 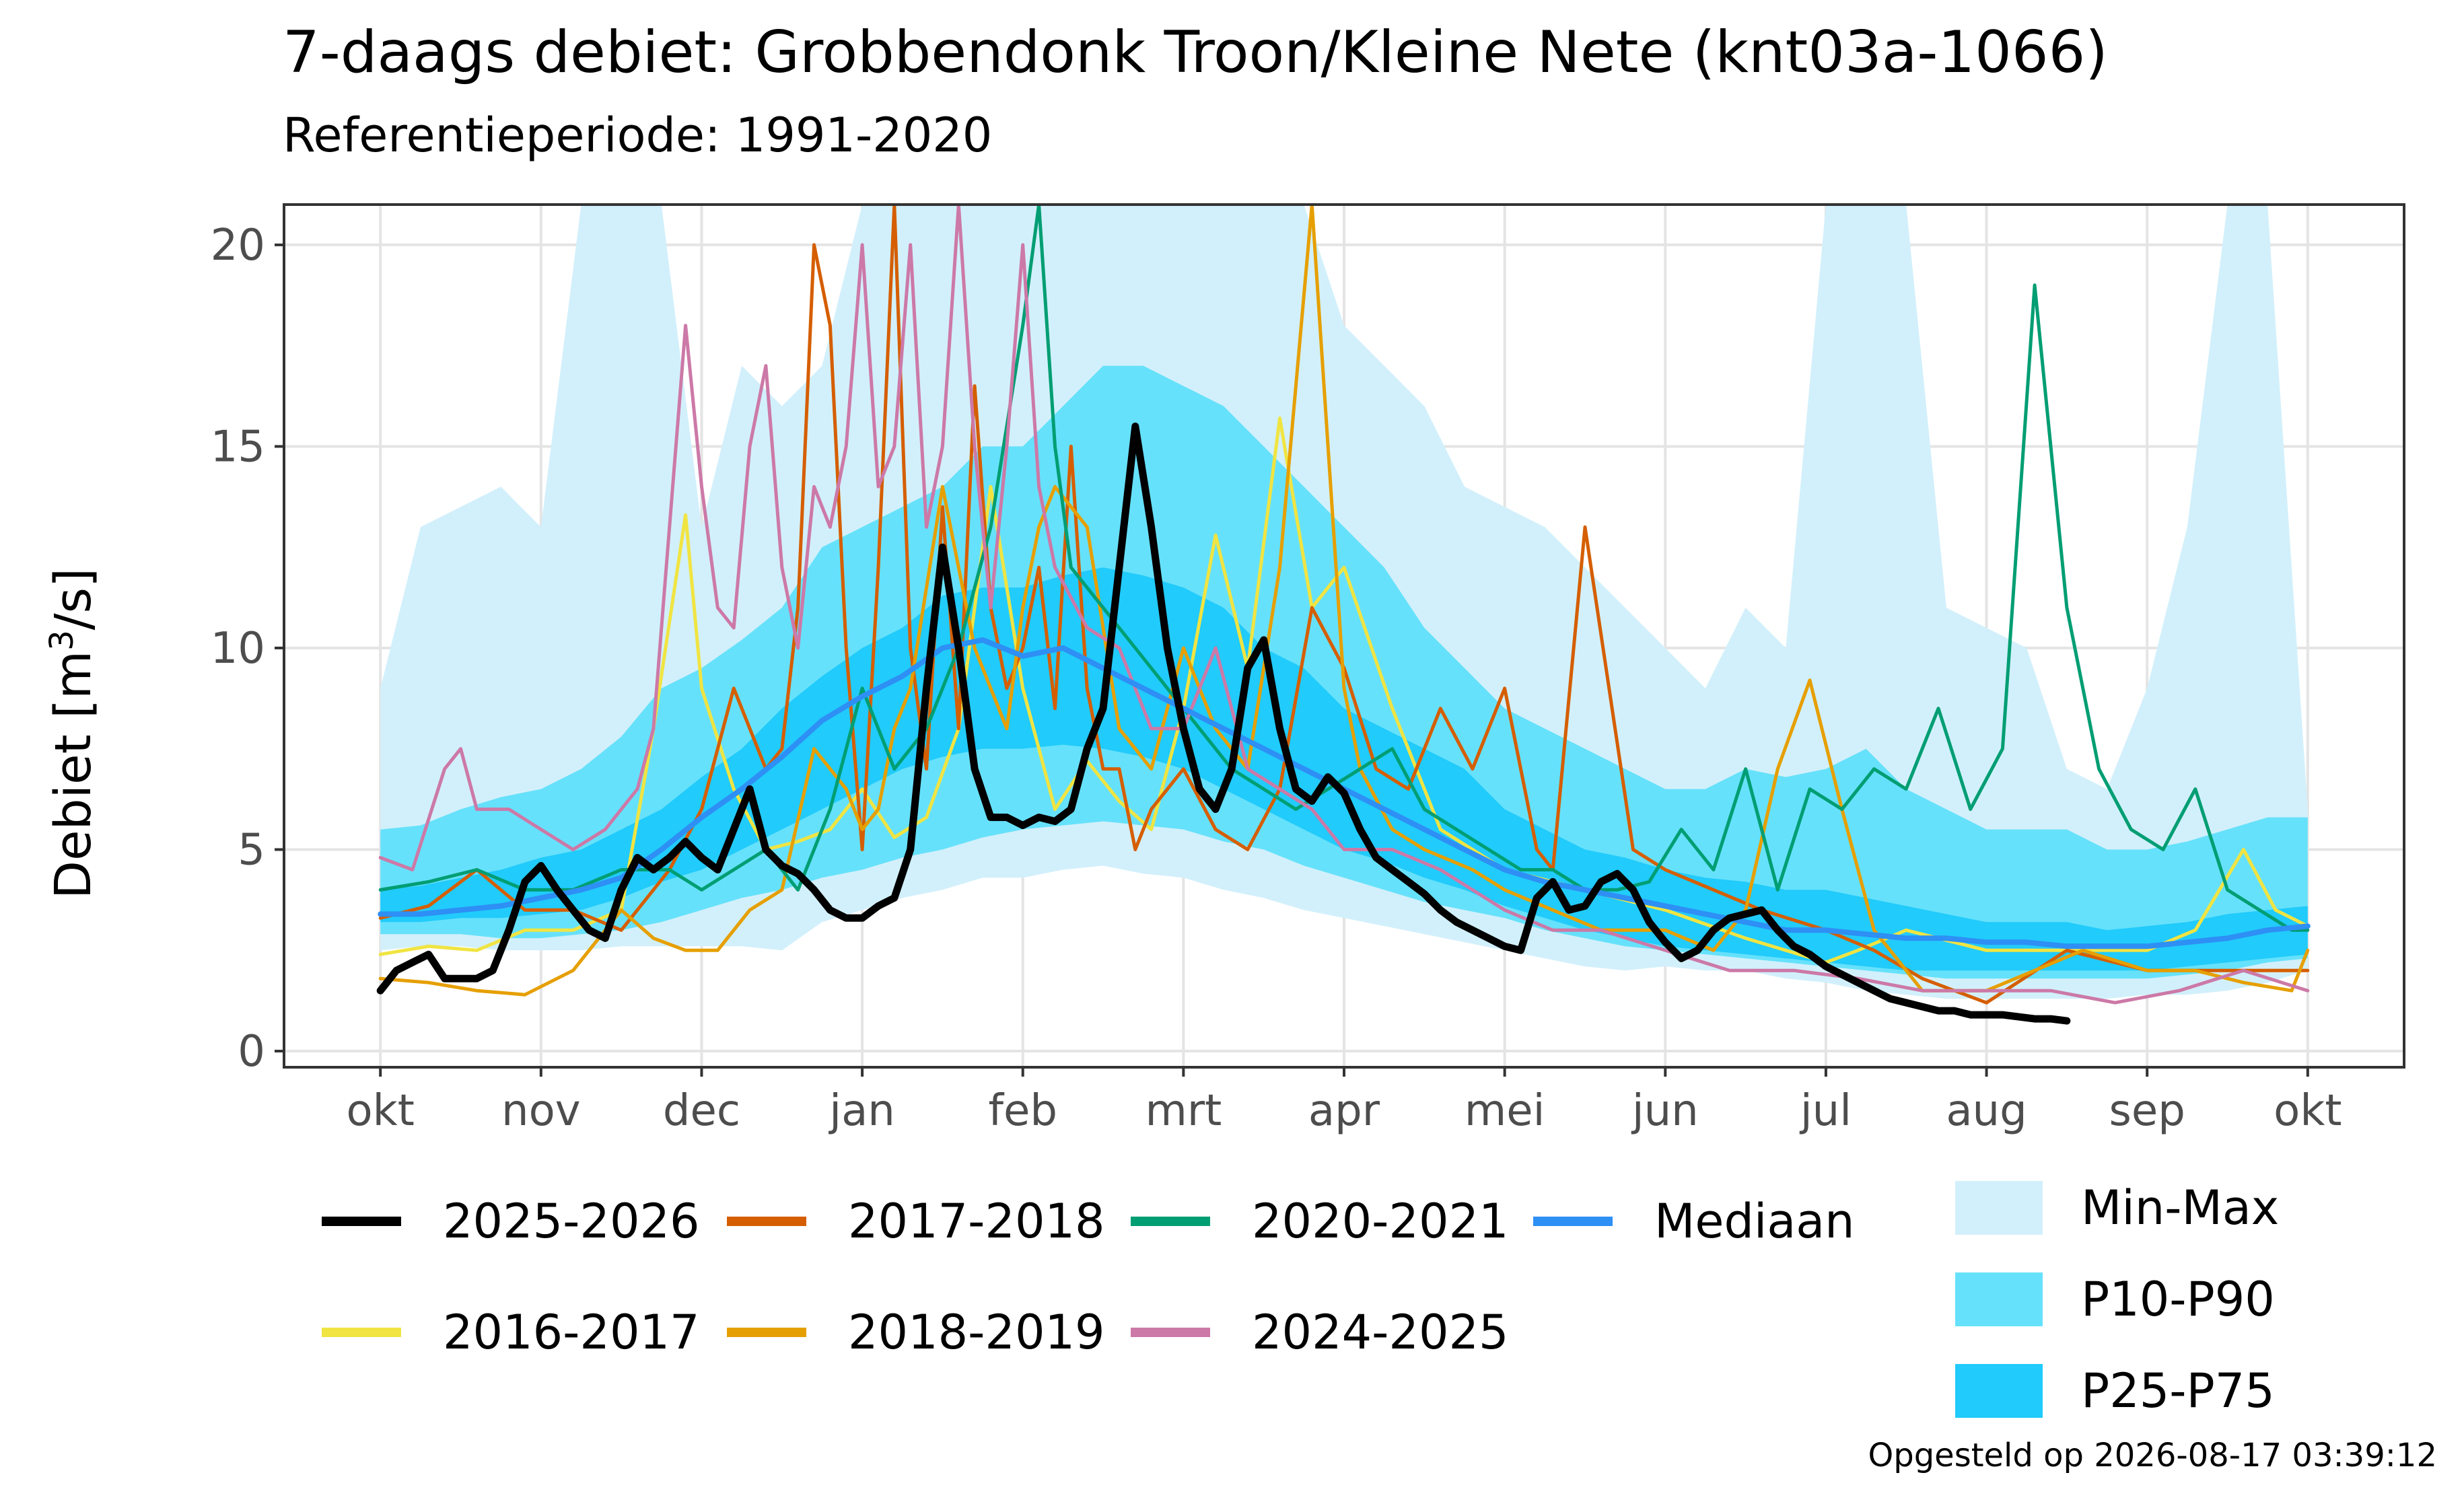 What do you see at coordinates (977, 1332) in the screenshot?
I see `legend-label: 2018-2019` at bounding box center [977, 1332].